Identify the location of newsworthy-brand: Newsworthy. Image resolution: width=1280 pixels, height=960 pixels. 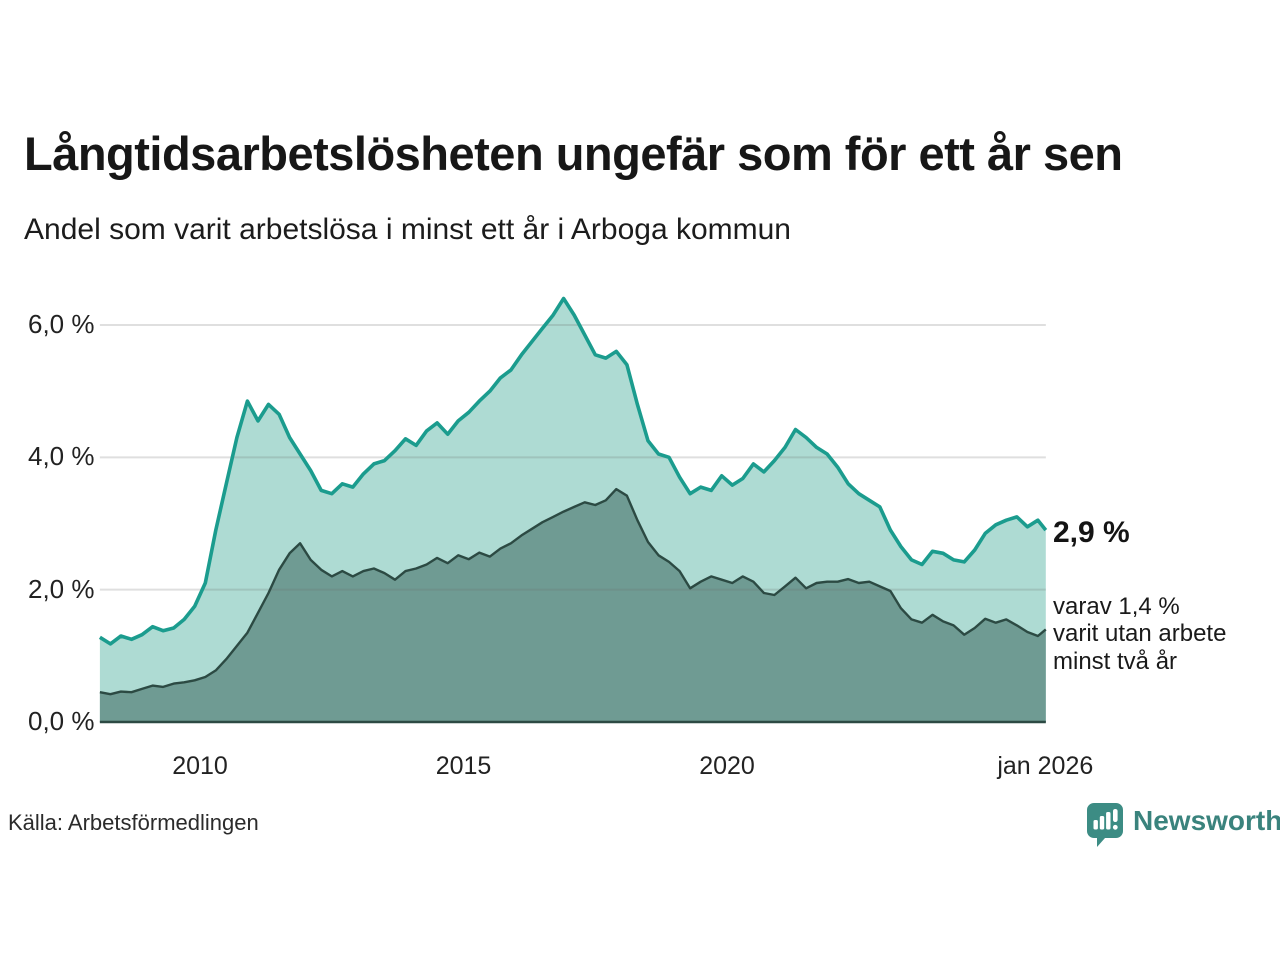
(1183, 826).